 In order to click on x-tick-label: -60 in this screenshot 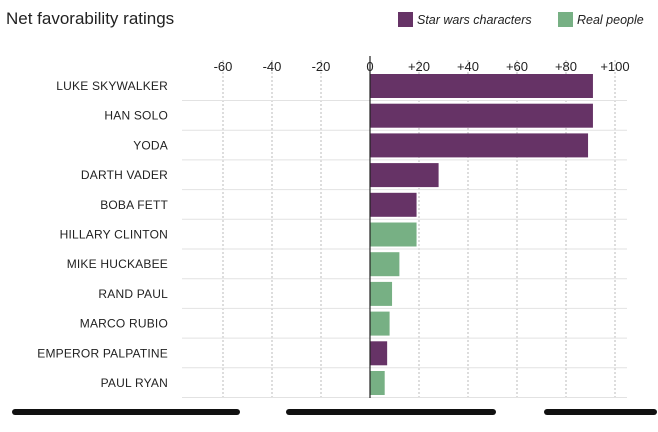, I will do `click(223, 66)`.